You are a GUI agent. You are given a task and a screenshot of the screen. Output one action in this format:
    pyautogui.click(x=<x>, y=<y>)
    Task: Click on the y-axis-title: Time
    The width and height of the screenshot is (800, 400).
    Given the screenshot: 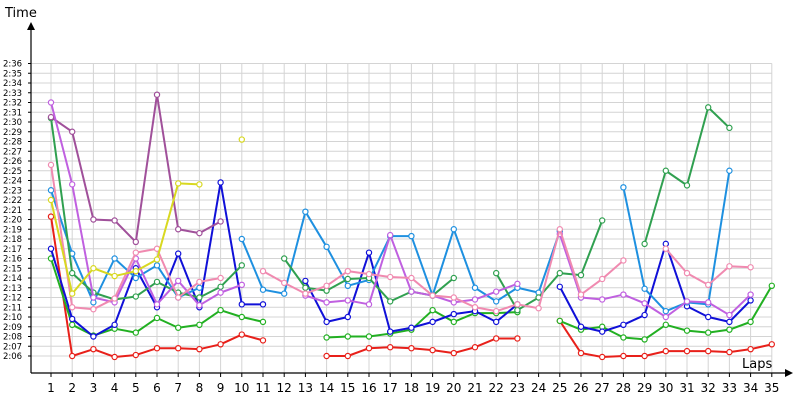 What is the action you would take?
    pyautogui.click(x=20, y=13)
    